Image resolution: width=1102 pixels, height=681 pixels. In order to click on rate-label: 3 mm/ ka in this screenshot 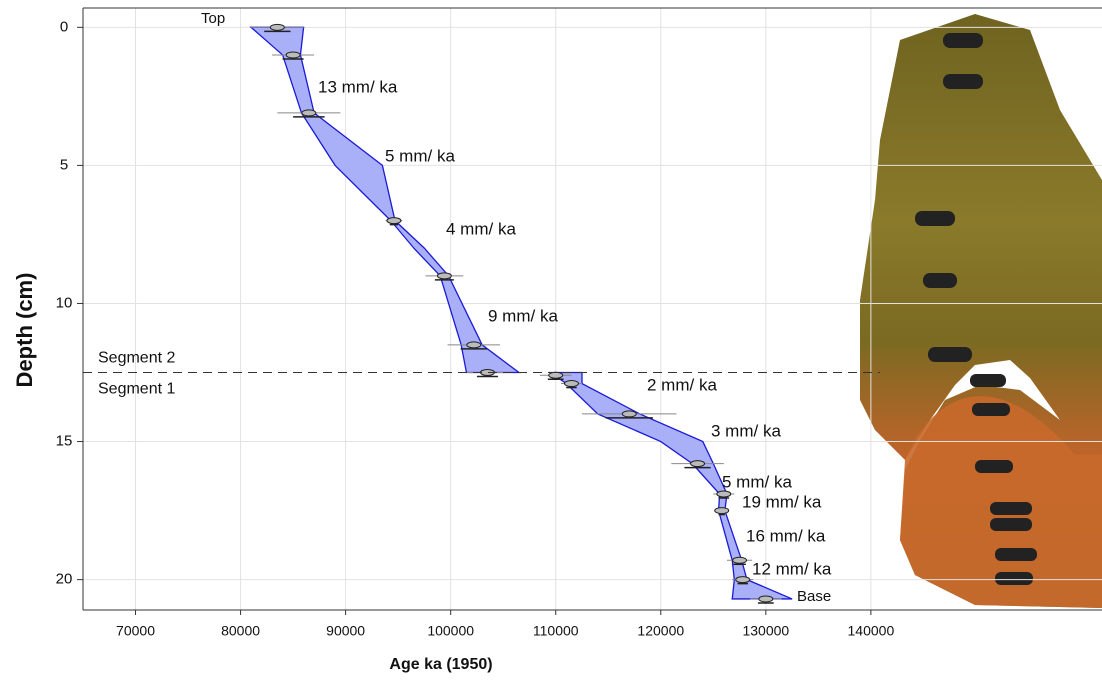, I will do `click(746, 430)`.